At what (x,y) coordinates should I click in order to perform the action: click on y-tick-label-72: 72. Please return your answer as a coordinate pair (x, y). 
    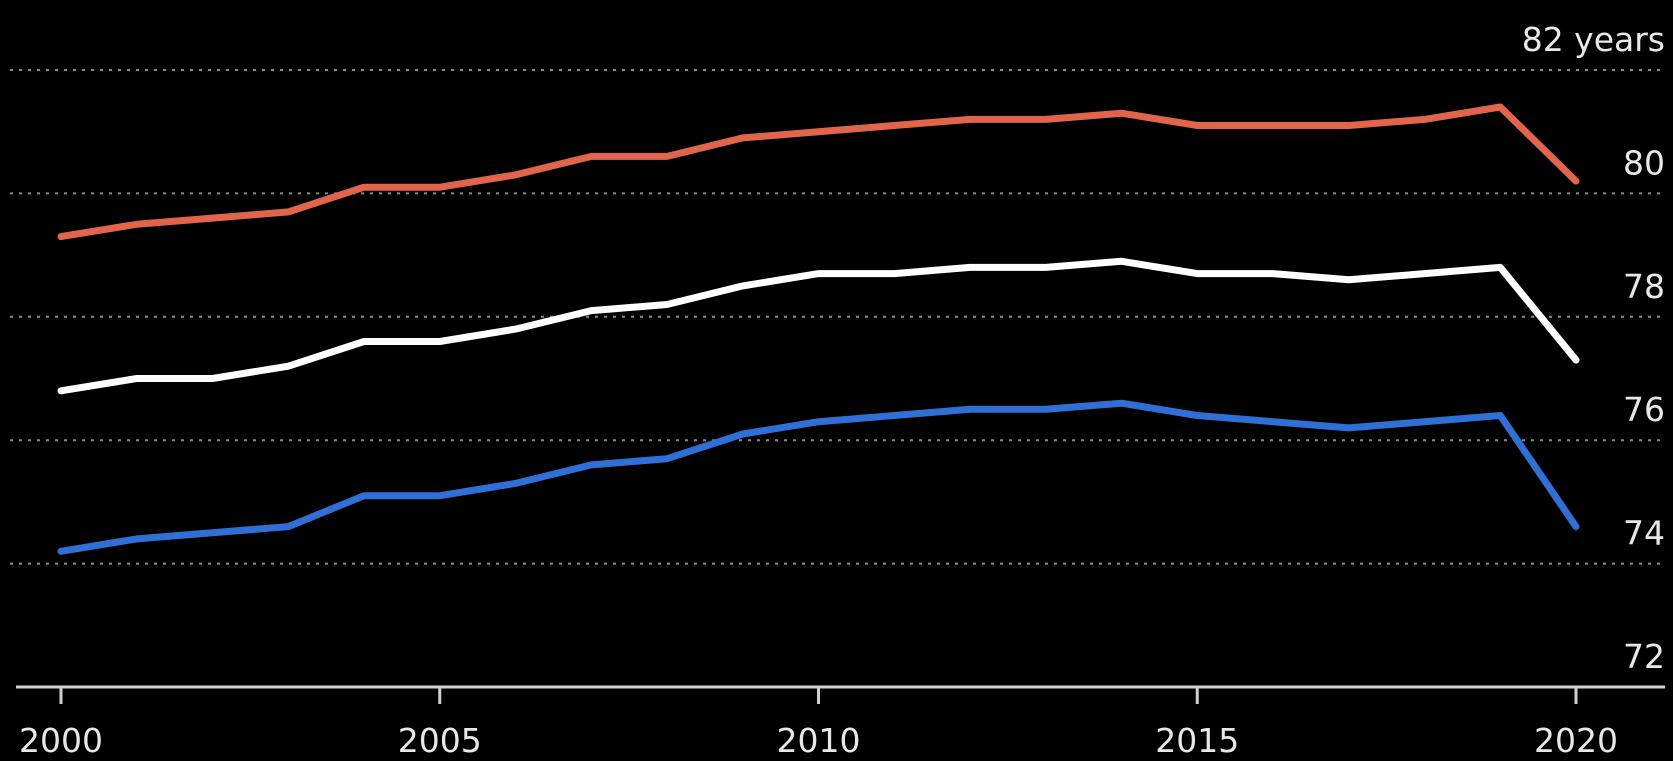
    Looking at the image, I should click on (1644, 656).